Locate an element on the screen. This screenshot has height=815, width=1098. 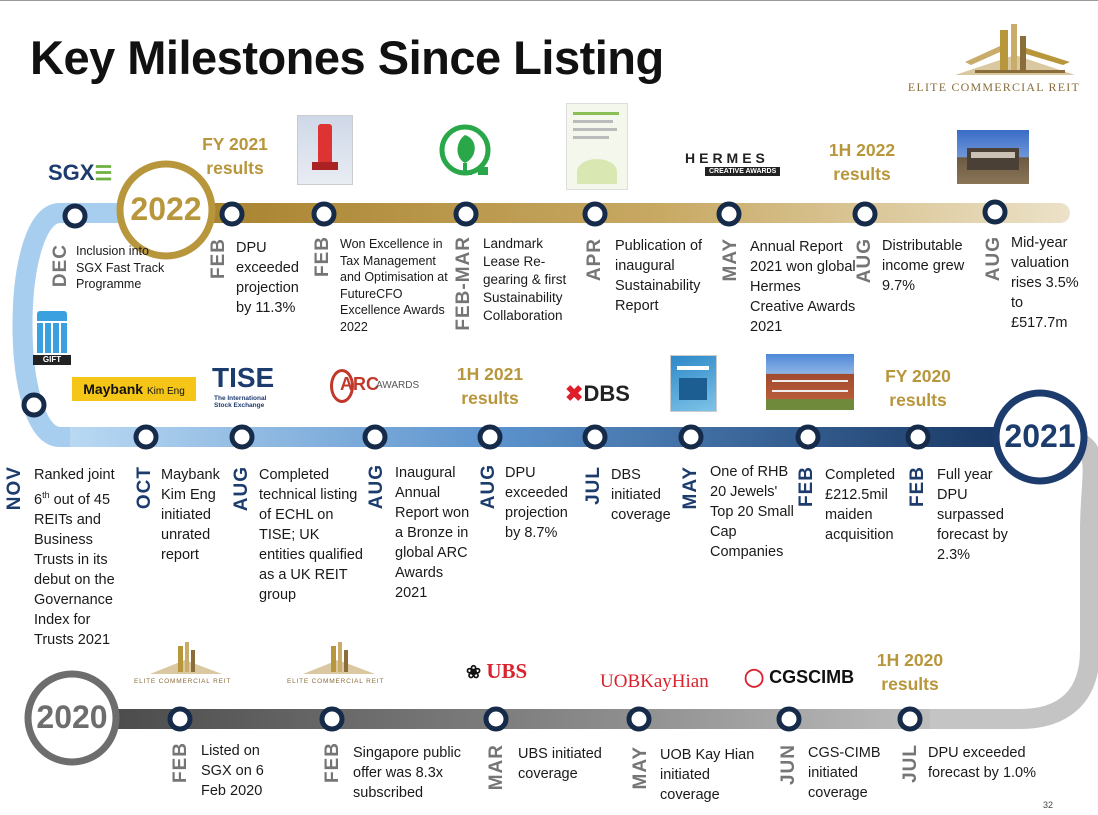
green-energy-leaf-icon is located at coordinates (465, 150).